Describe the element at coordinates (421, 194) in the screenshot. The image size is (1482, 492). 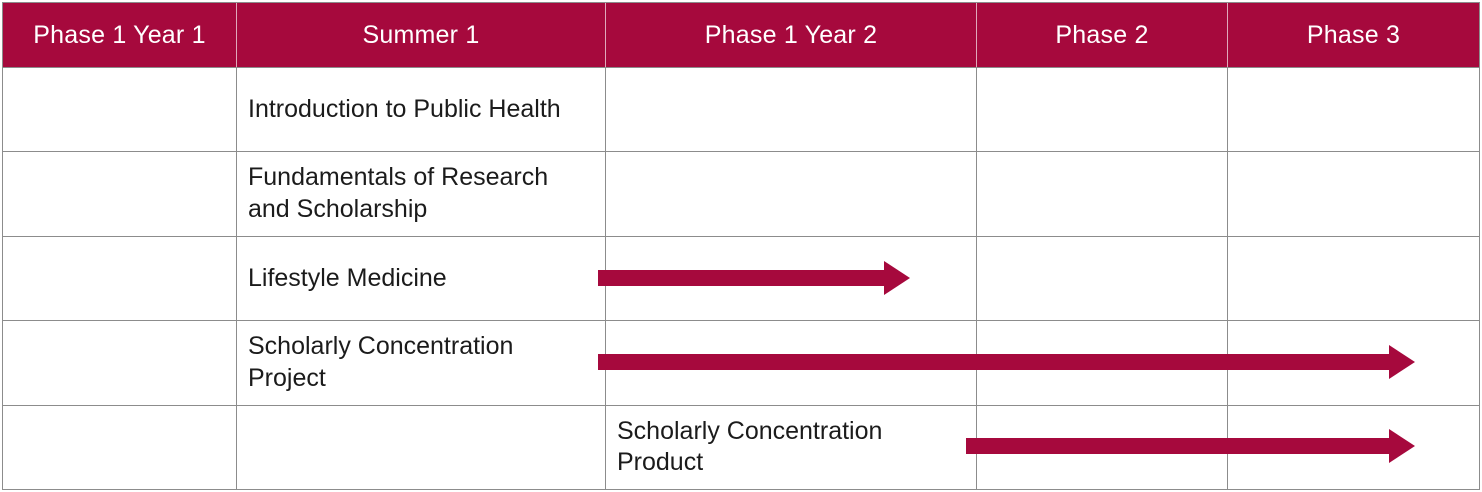
I see `activity-fundamentals-research-scholarship: Fundamentals of Research and Scholarship` at that location.